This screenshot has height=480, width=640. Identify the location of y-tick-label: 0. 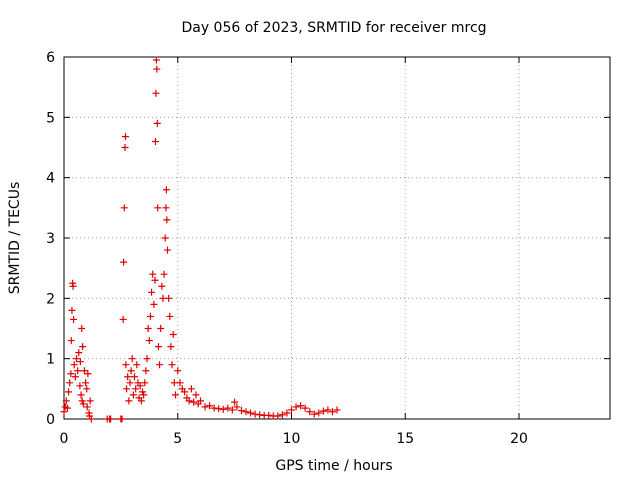
(50, 420).